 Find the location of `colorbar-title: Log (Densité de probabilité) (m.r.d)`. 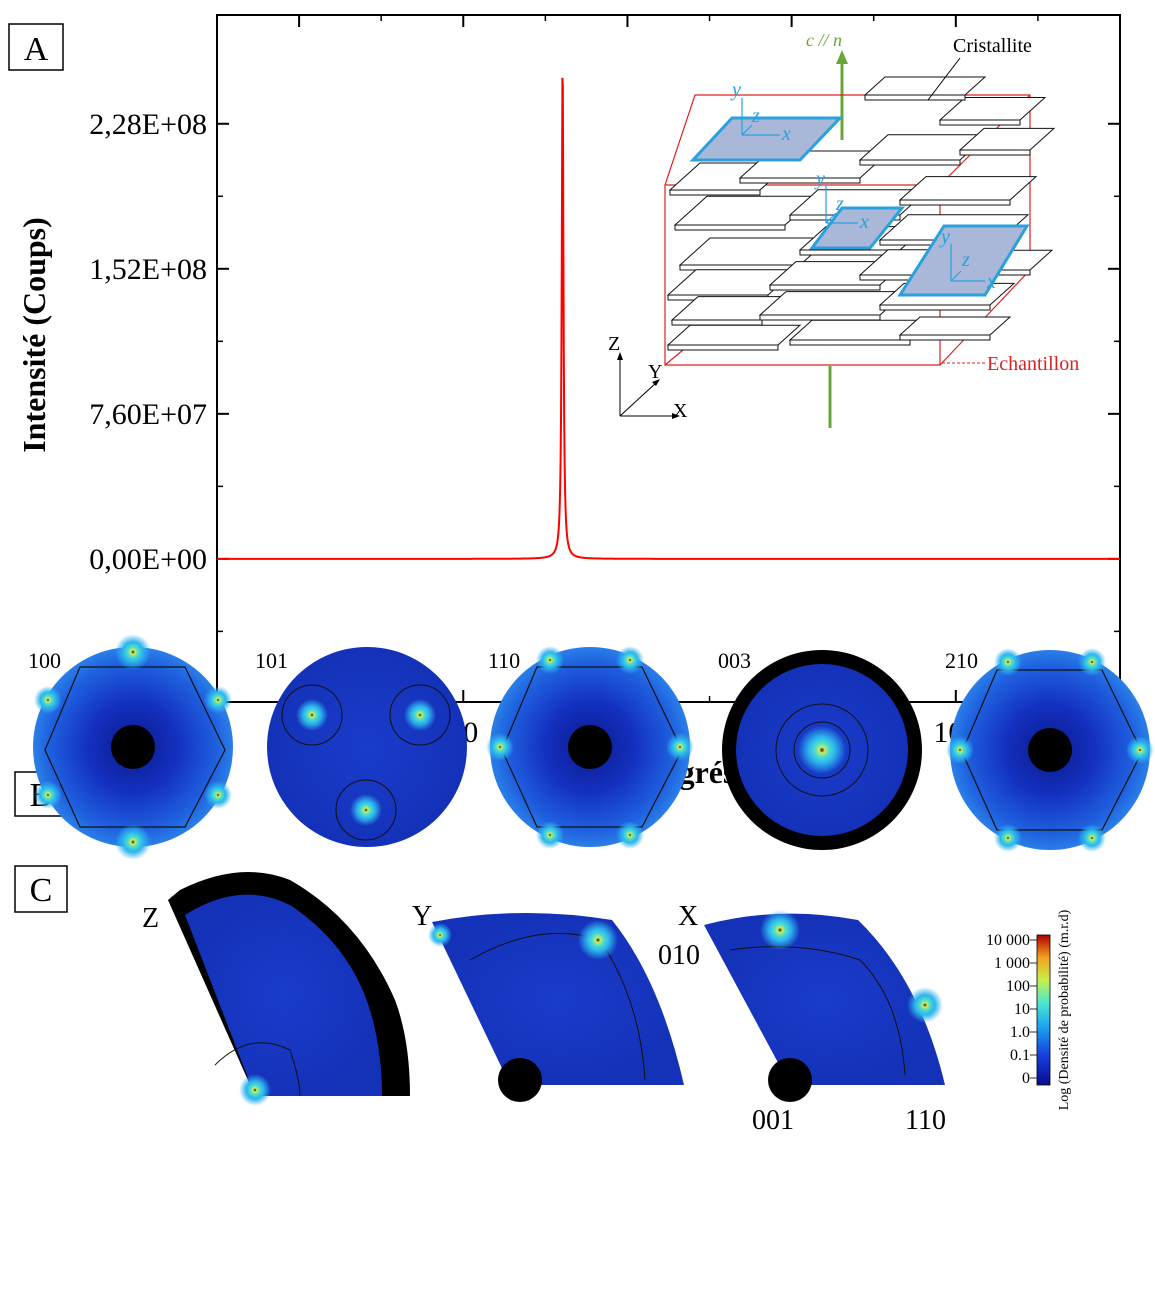

colorbar-title: Log (Densité de probabilité) (m.r.d) is located at coordinates (1064, 1009).